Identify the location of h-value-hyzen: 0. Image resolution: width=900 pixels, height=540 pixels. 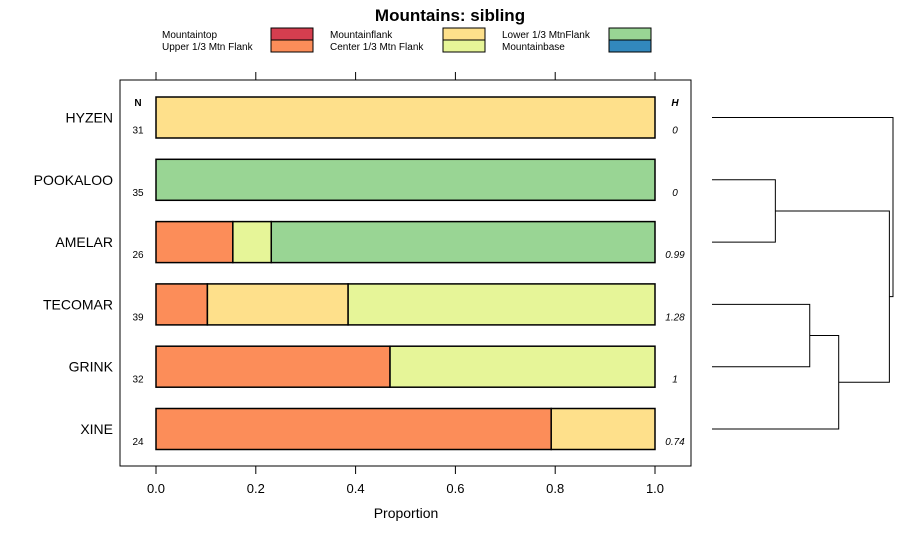
(675, 131).